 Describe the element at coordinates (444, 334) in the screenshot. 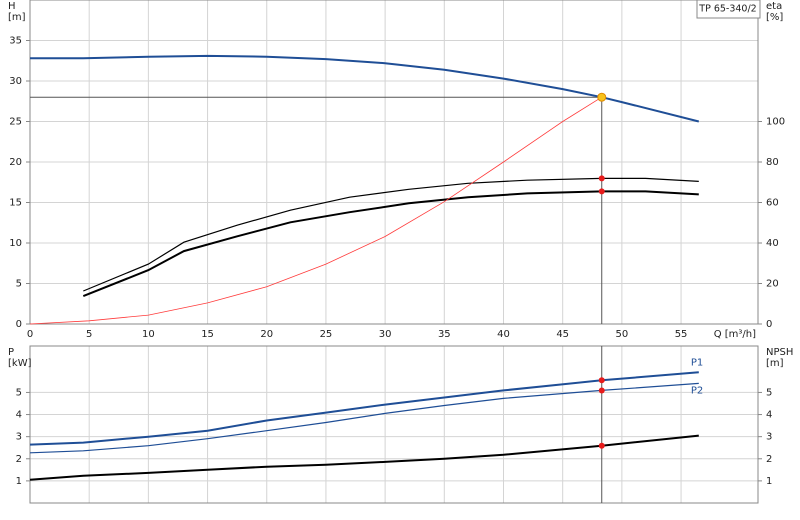

I see `x-tick-label: 35` at that location.